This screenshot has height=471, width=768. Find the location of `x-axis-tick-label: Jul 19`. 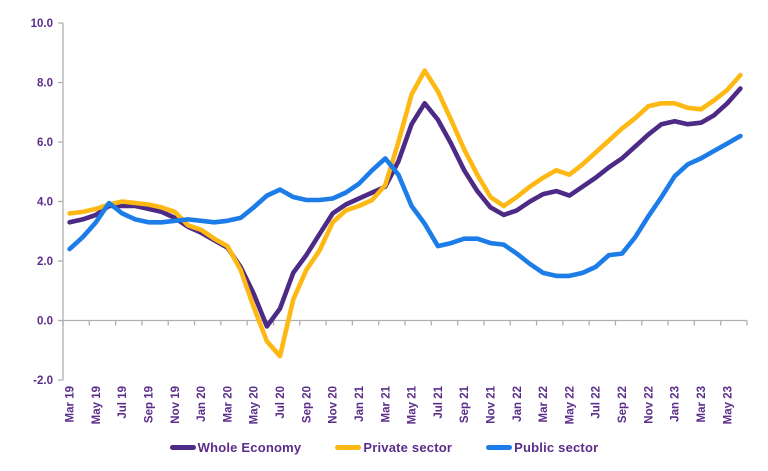

x-axis-tick-label: Jul 19 is located at coordinates (123, 402).